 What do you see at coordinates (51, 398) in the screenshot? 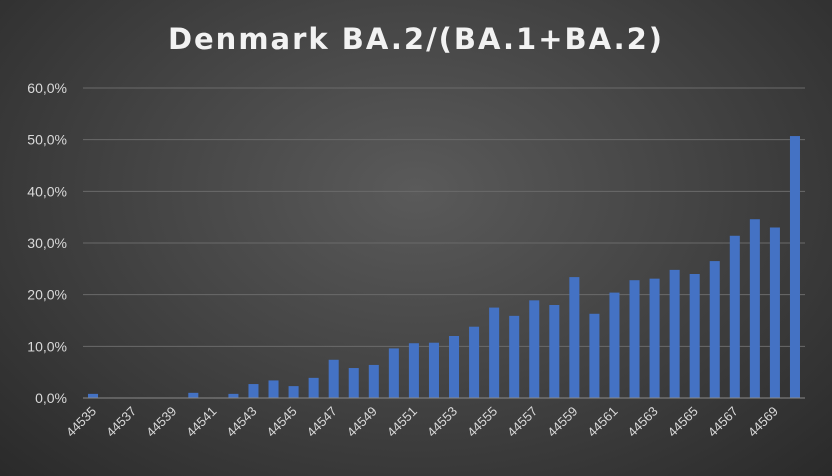
I see `y-tick-label: 0,0%` at bounding box center [51, 398].